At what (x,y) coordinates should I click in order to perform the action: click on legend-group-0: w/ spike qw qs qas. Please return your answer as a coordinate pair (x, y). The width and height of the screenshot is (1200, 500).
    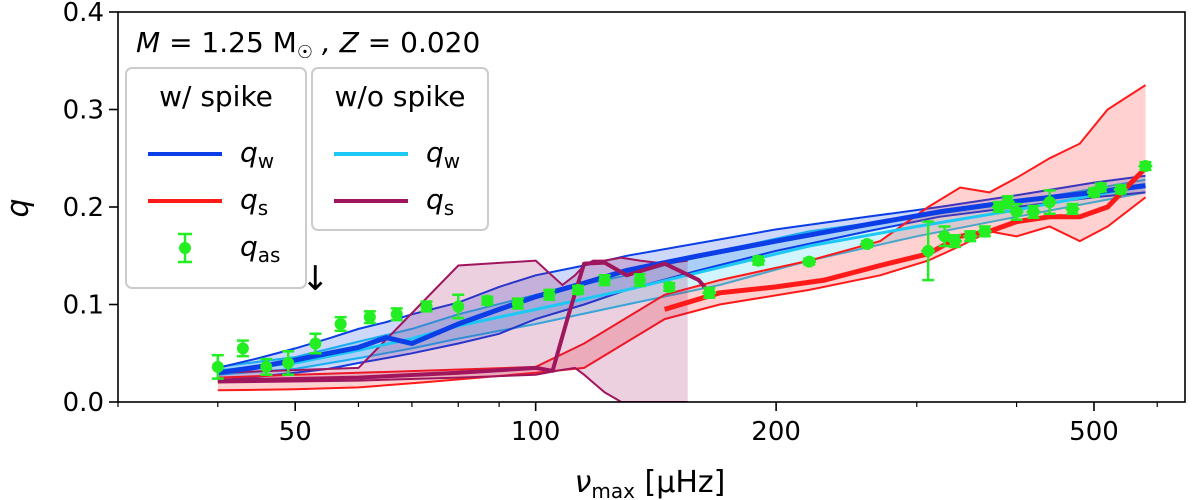
    Looking at the image, I should click on (216, 178).